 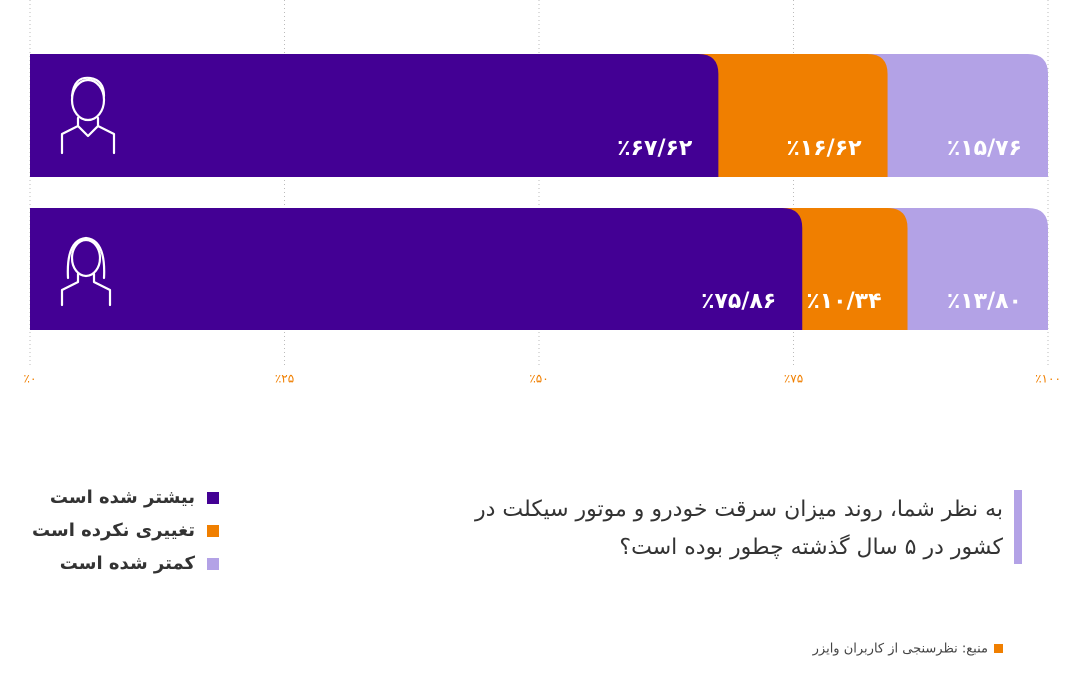 I want to click on value-label: ٪۶۷/۶۲, so click(x=655, y=148).